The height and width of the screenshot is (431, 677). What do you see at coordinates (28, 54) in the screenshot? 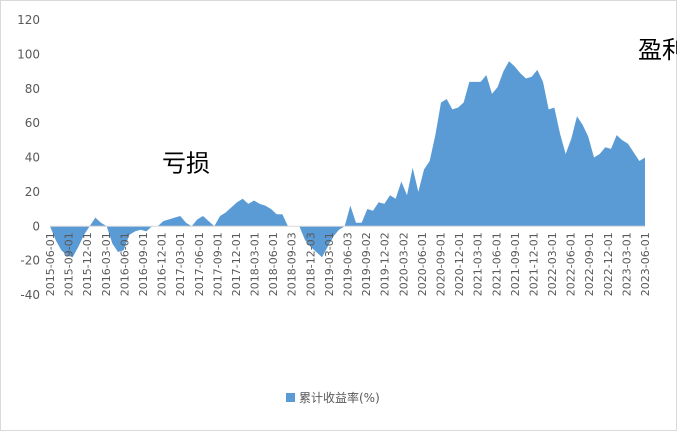
I see `y-tick-label: 100` at bounding box center [28, 54].